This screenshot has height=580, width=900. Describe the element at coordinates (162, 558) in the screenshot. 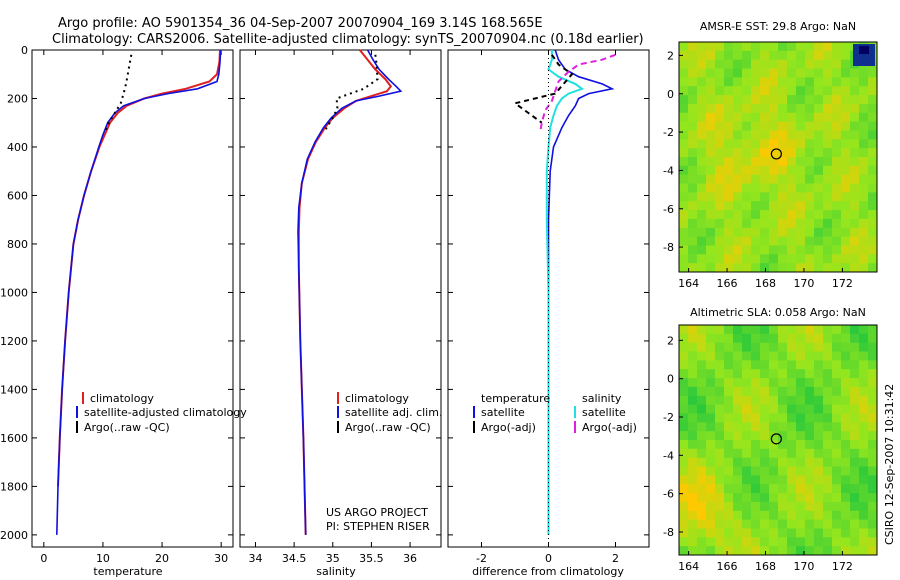

I see `x-tick-label: 20` at that location.